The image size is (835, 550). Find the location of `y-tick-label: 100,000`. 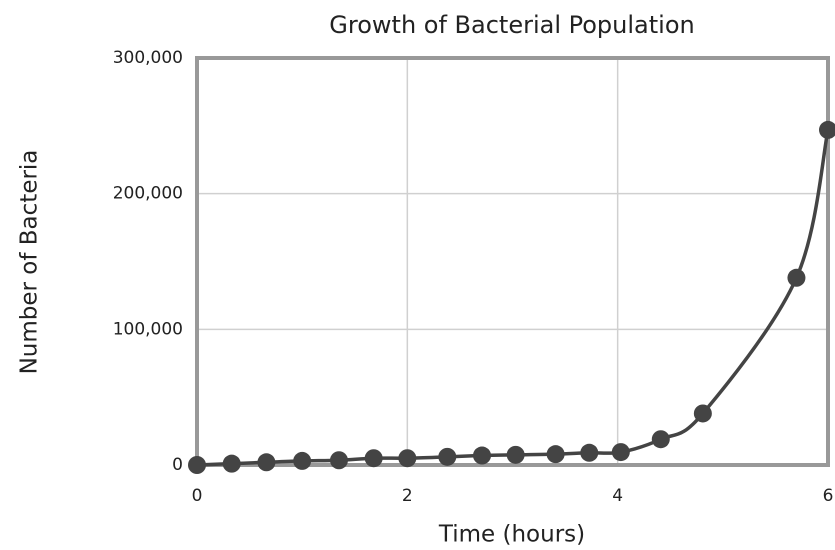

y-tick-label: 100,000 is located at coordinates (148, 329).